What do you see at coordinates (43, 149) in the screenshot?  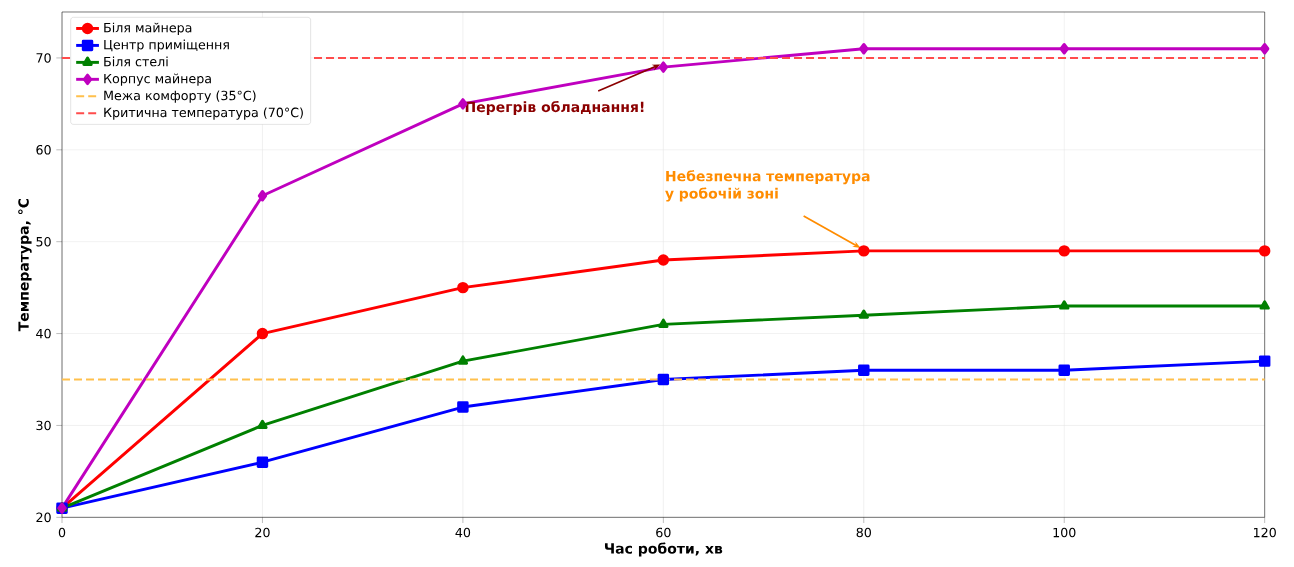 I see `y-tick-label: 60` at bounding box center [43, 149].